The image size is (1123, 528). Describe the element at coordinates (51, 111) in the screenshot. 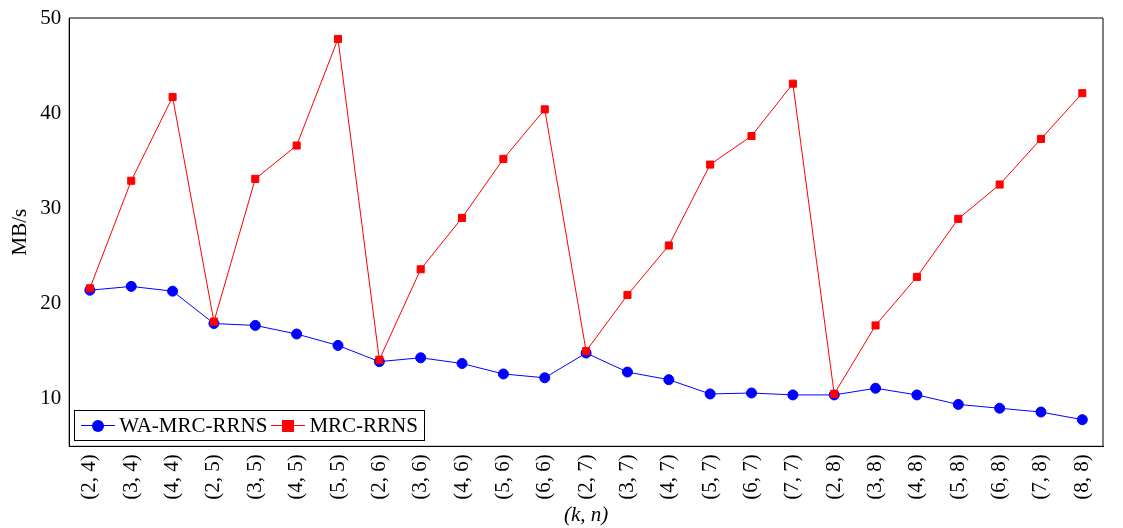

I see `y-tick-label: 40` at that location.